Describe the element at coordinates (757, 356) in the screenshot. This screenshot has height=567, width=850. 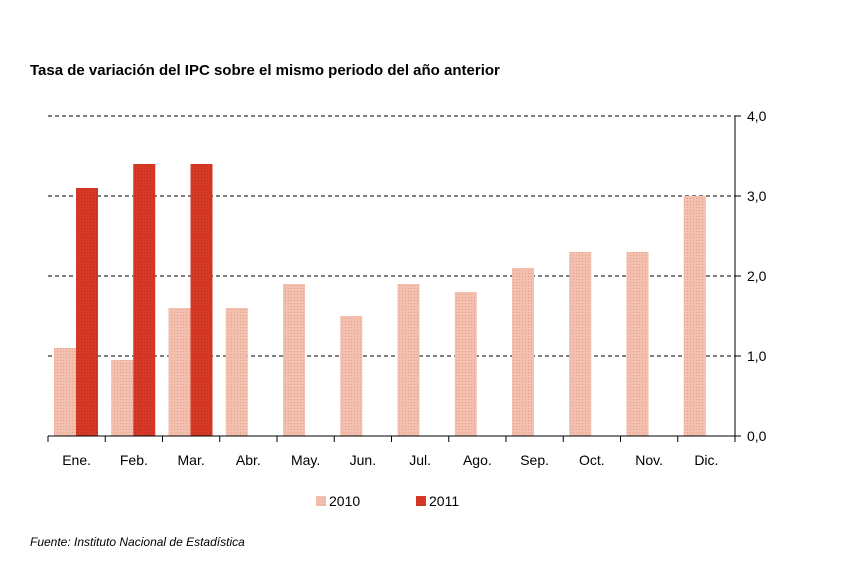
I see `y-tick-label: 1,0` at that location.